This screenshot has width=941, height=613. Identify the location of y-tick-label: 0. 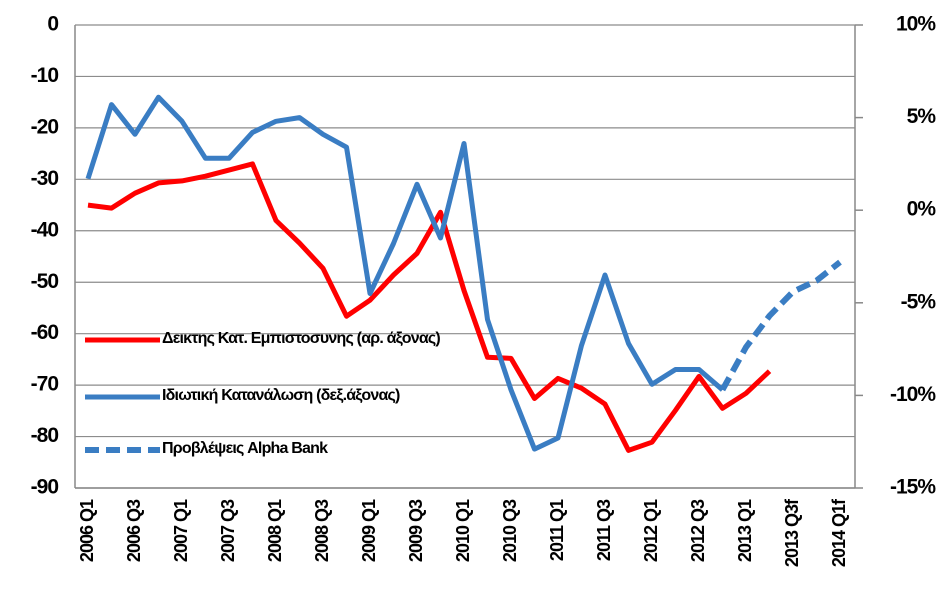
(52, 24).